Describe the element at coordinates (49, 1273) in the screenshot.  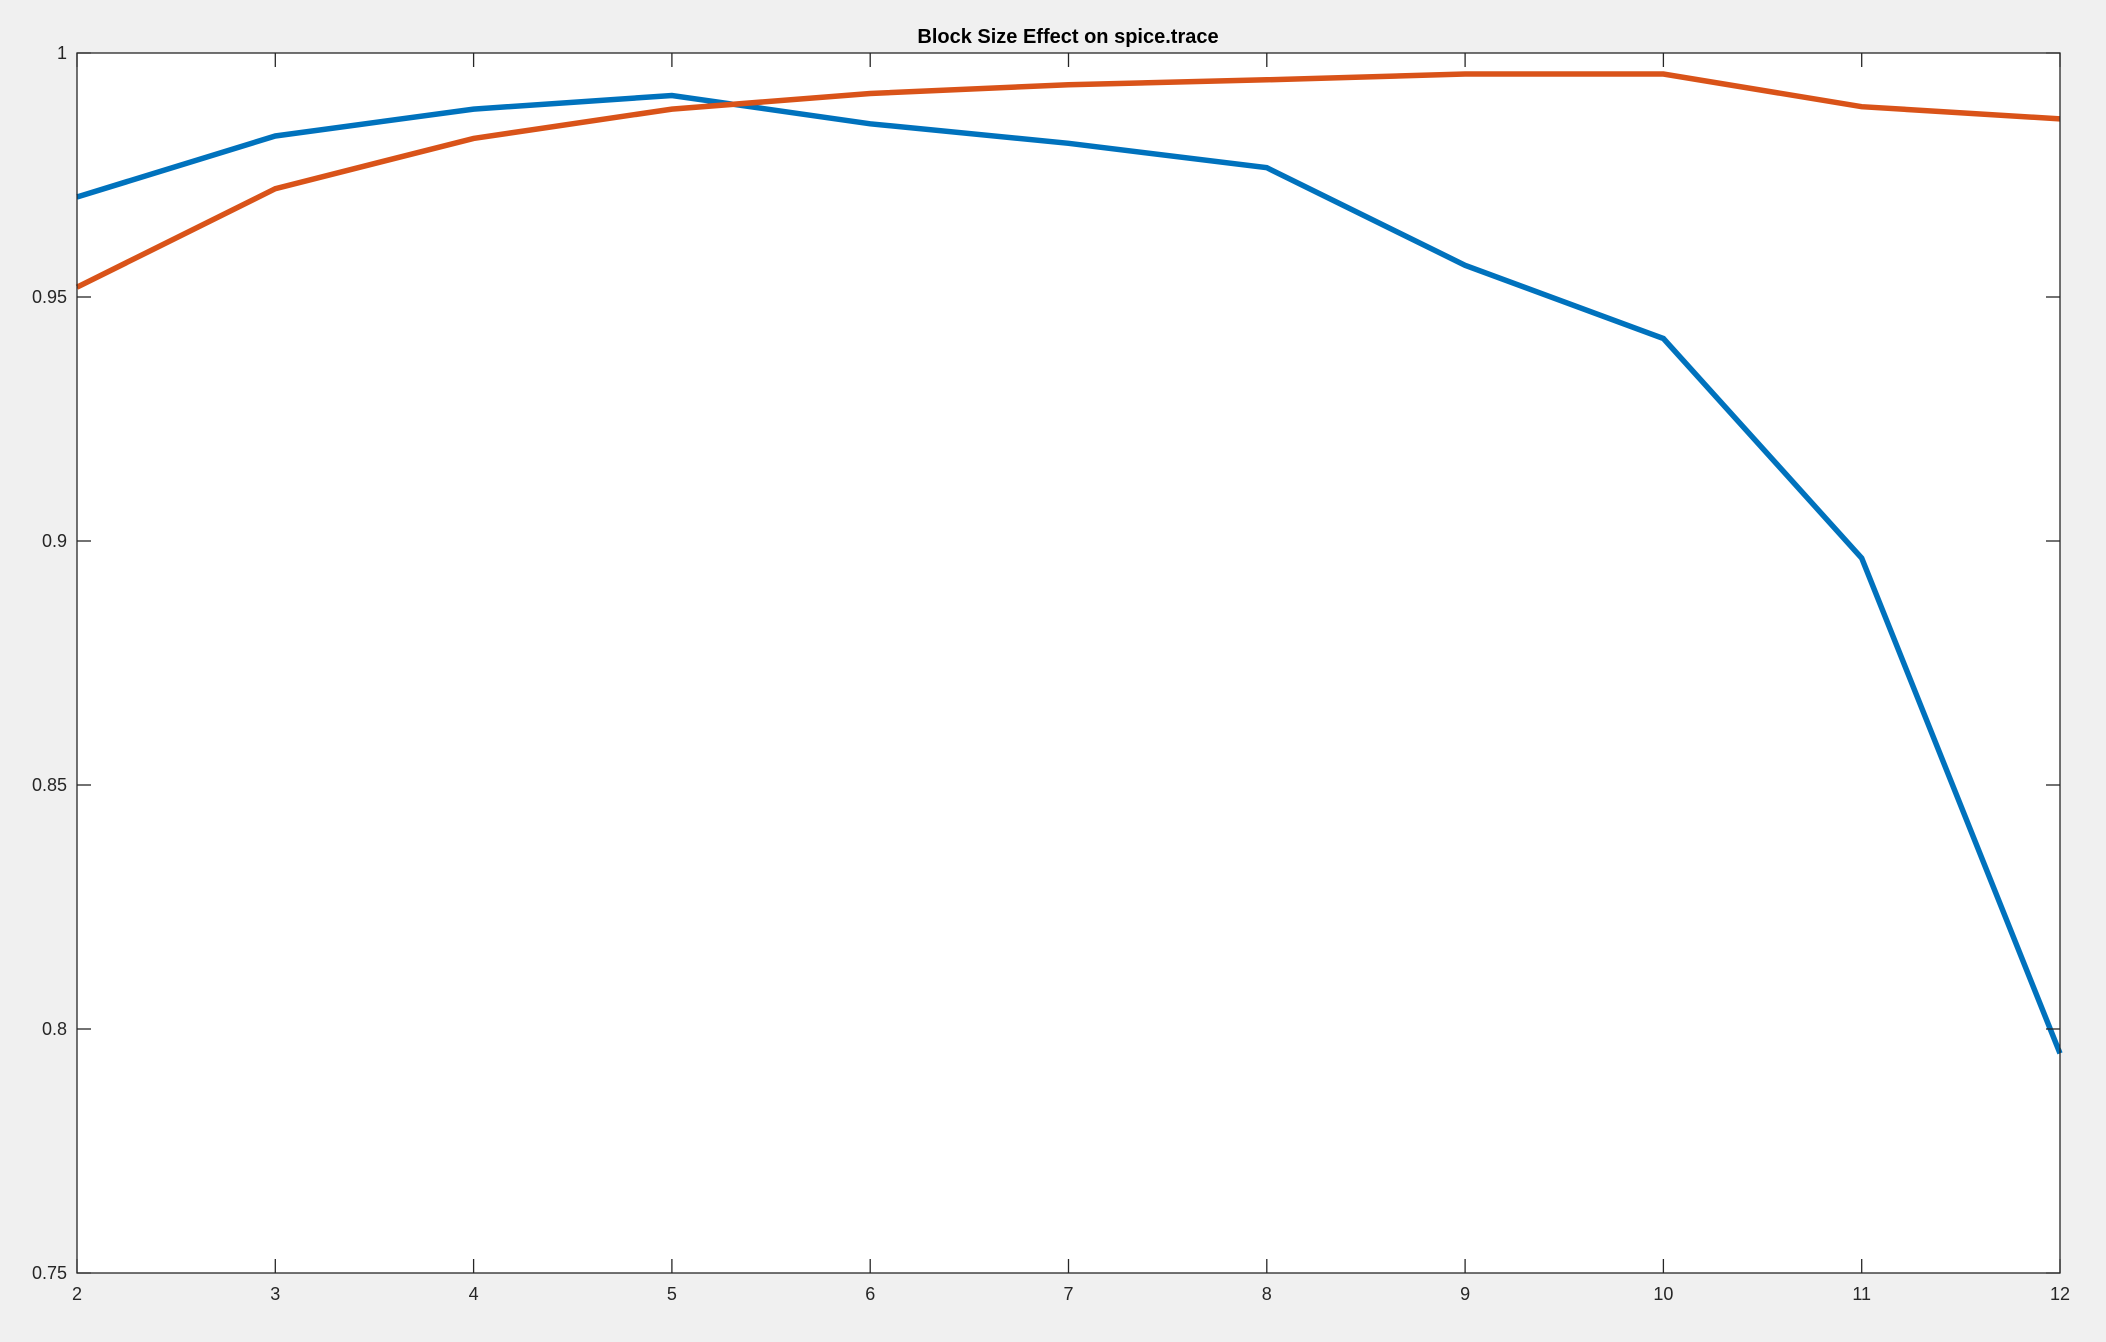
I see `y-tick-label: 0.75` at that location.